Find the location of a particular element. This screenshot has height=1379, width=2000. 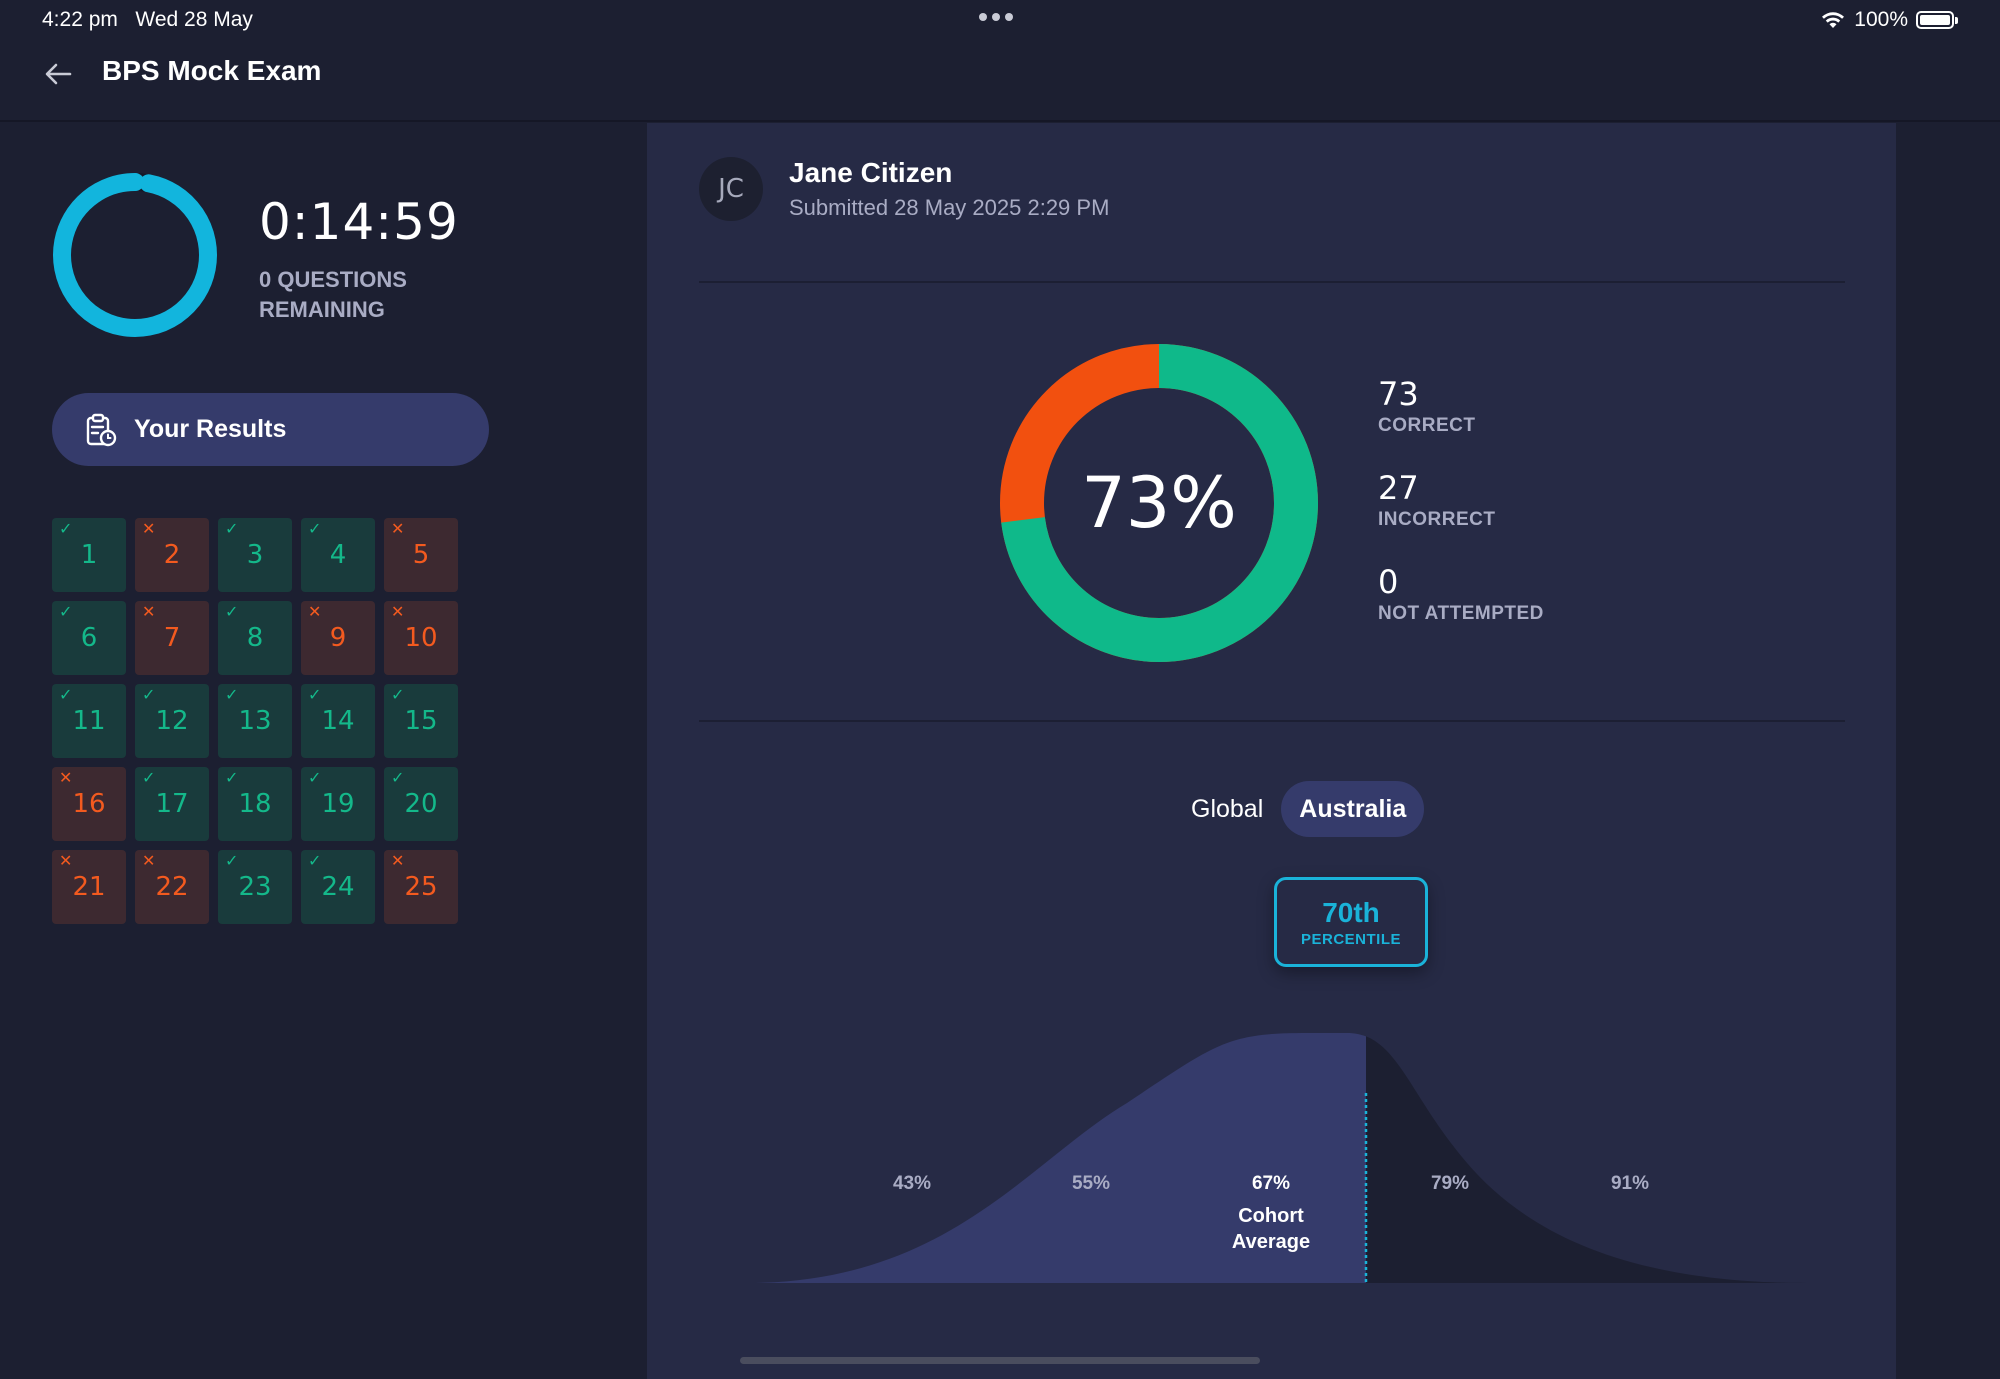

question-number: 19 is located at coordinates (338, 804).